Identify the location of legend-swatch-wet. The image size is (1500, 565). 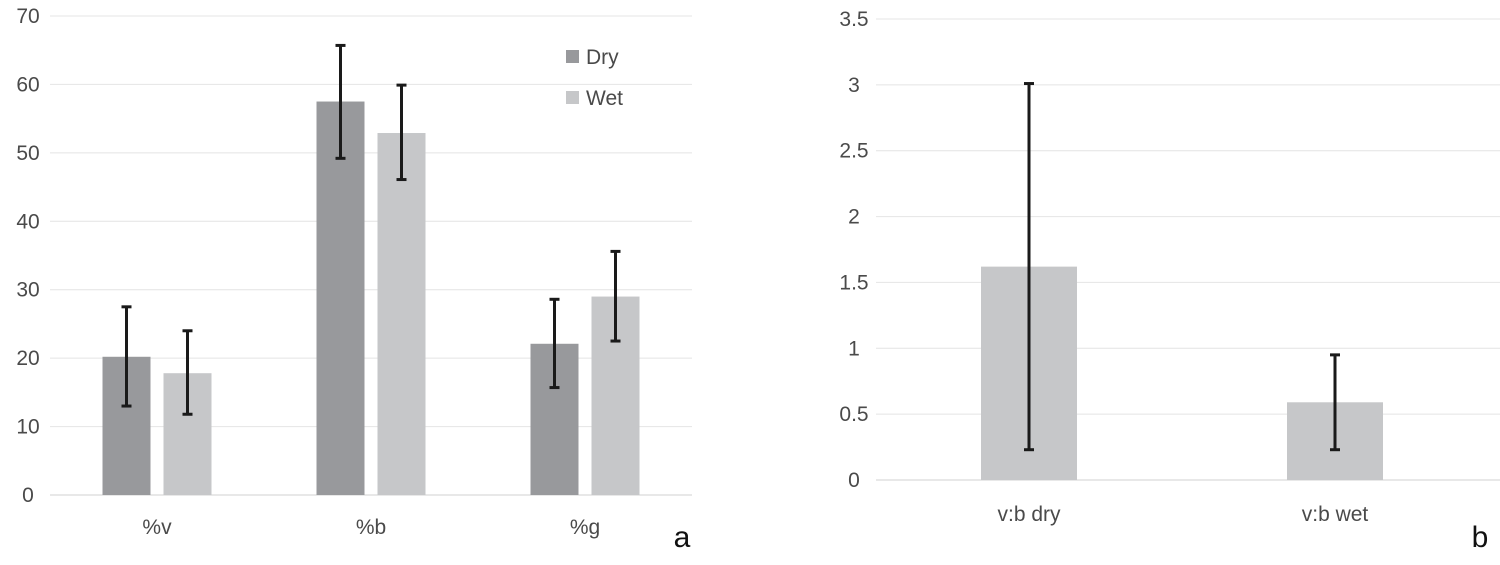
(572, 97).